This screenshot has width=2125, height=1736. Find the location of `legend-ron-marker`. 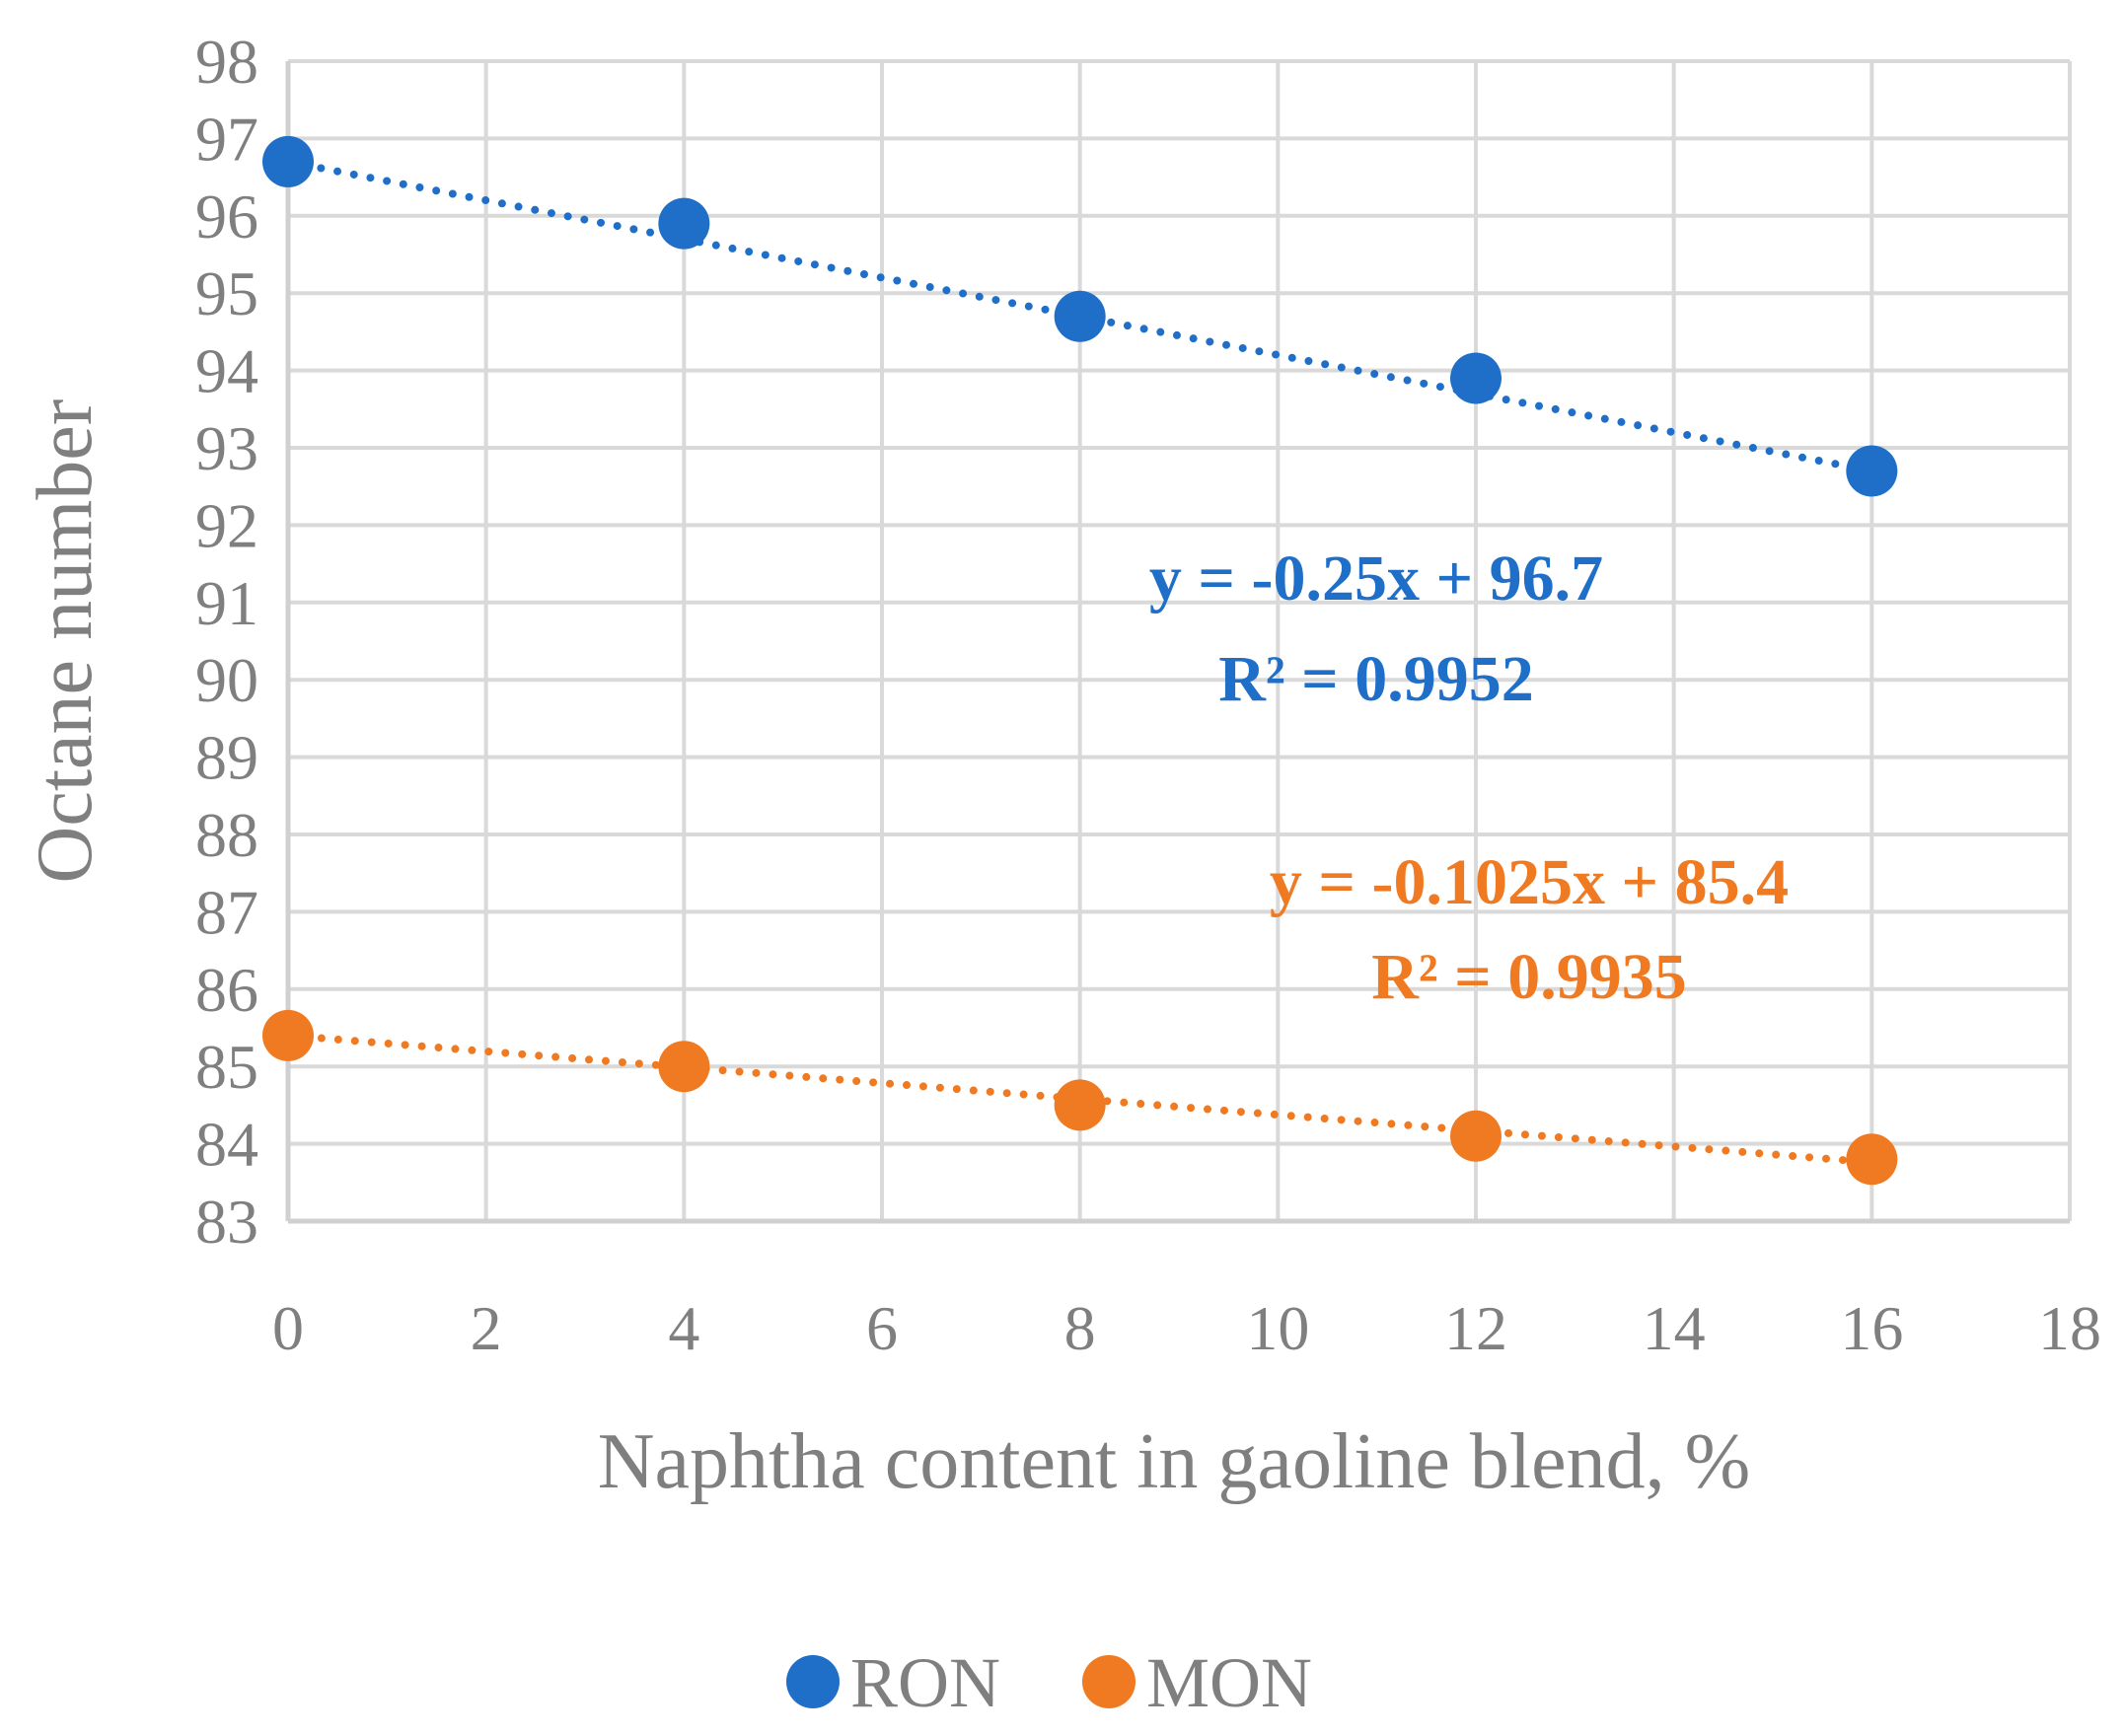

legend-ron-marker is located at coordinates (813, 1681).